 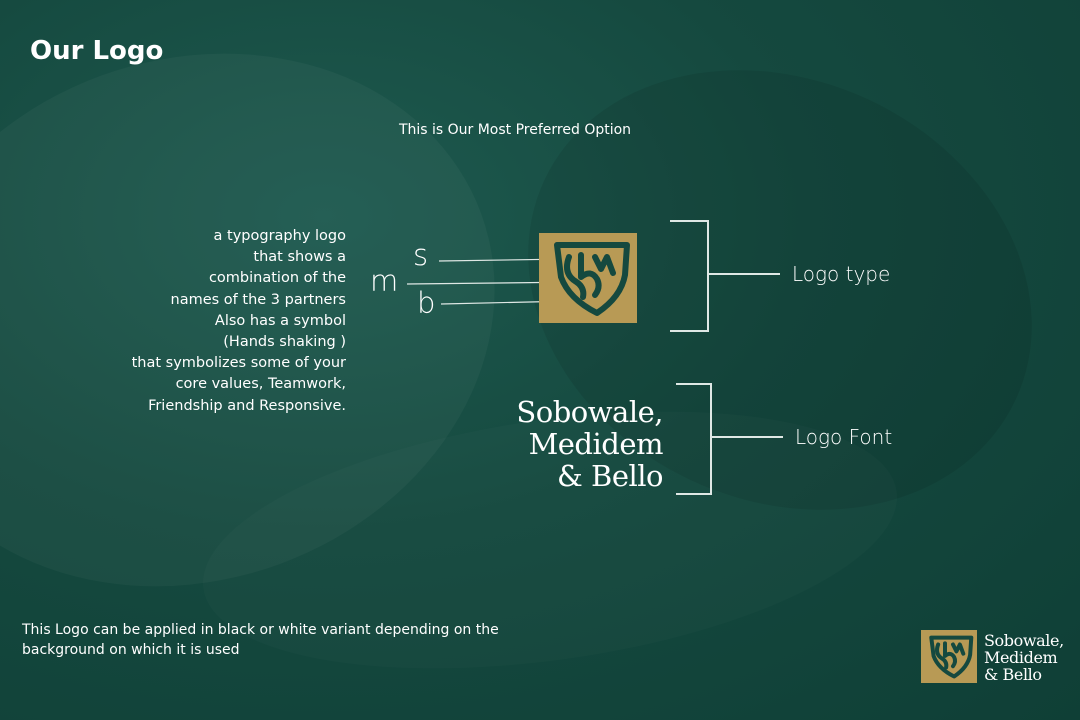 I want to click on wordmark-line: Medidem, so click(x=596, y=444).